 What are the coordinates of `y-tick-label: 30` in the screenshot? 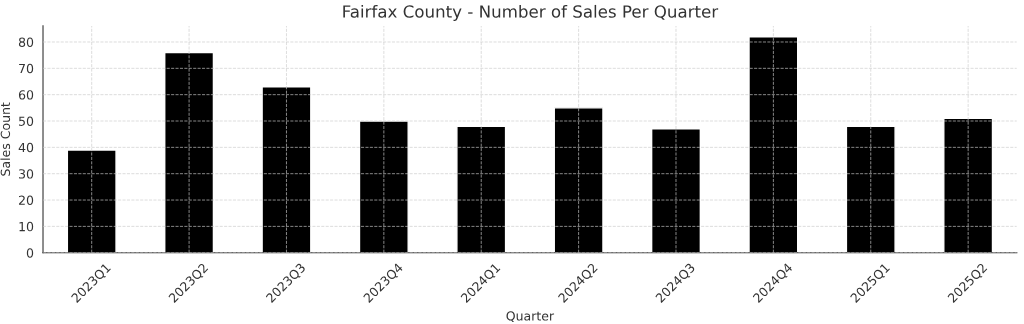 It's located at (26, 174).